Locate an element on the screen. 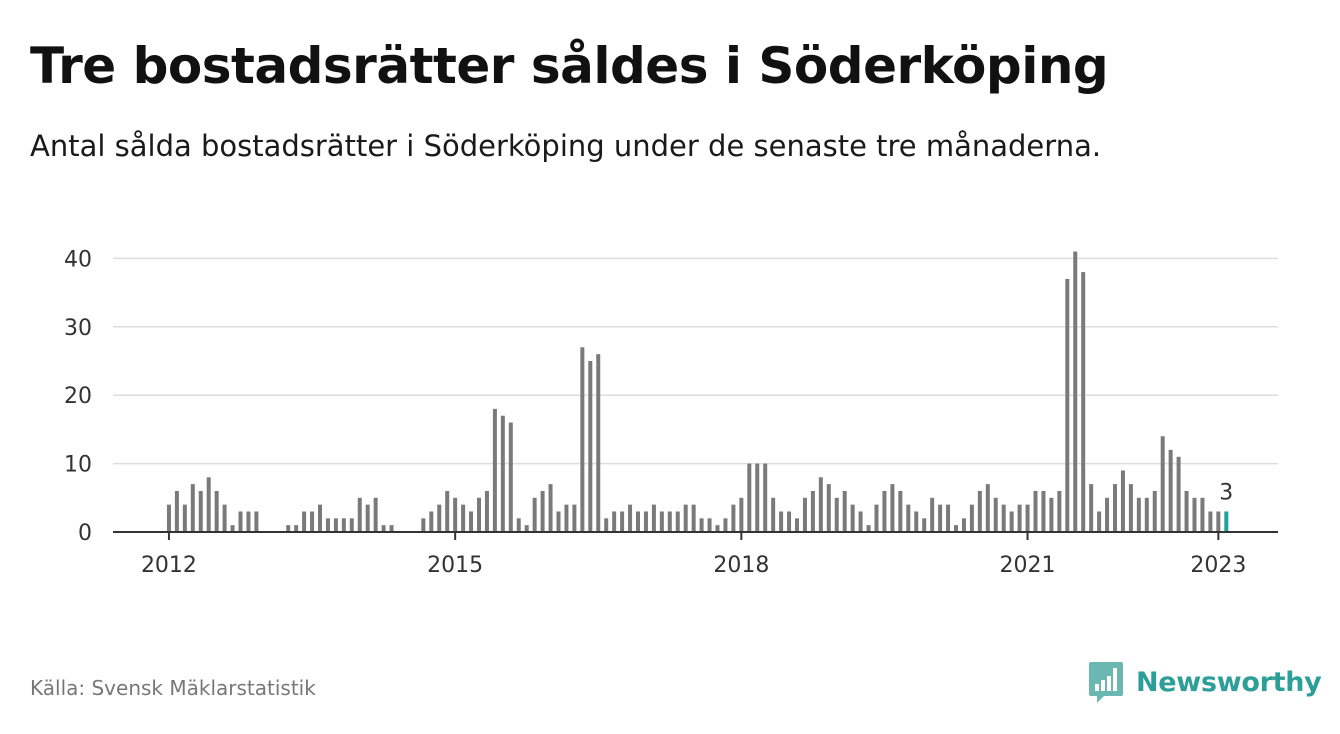 This screenshot has width=1340, height=734. source-note: Källa: Svensk Mäklarstatistik is located at coordinates (173, 688).